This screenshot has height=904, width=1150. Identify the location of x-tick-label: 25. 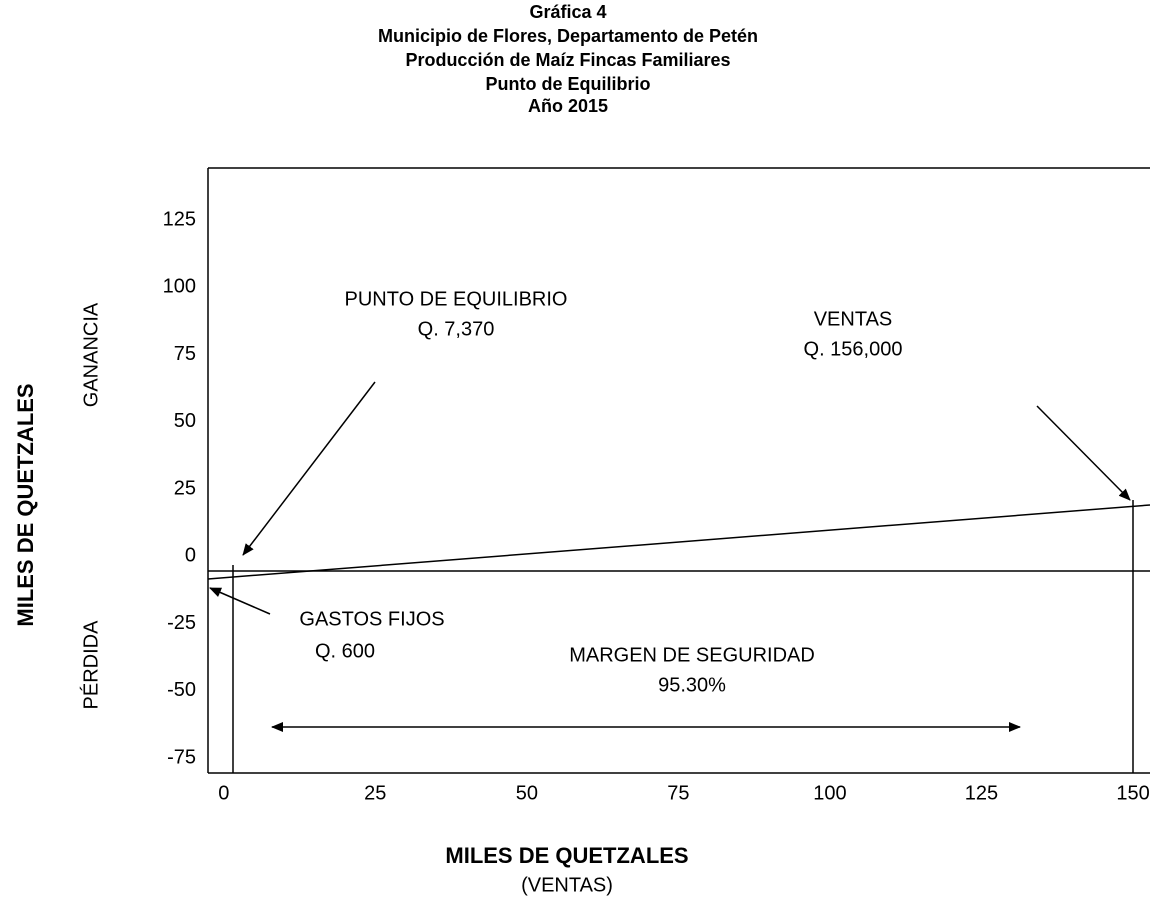
(375, 793).